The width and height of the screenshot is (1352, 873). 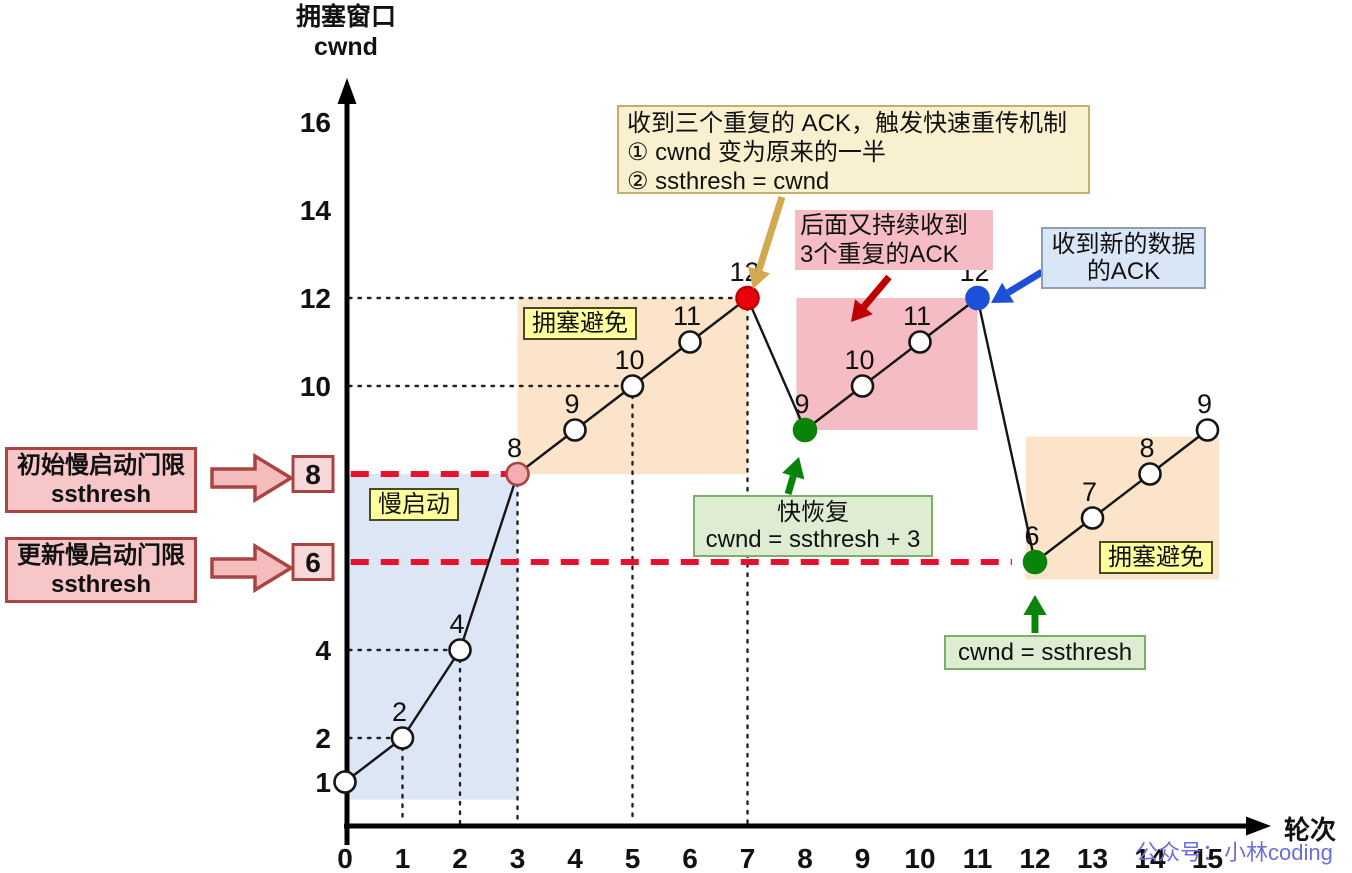 I want to click on fast-recovery-note: 快恢复 cwnd = ssthresh + 3, so click(x=813, y=526).